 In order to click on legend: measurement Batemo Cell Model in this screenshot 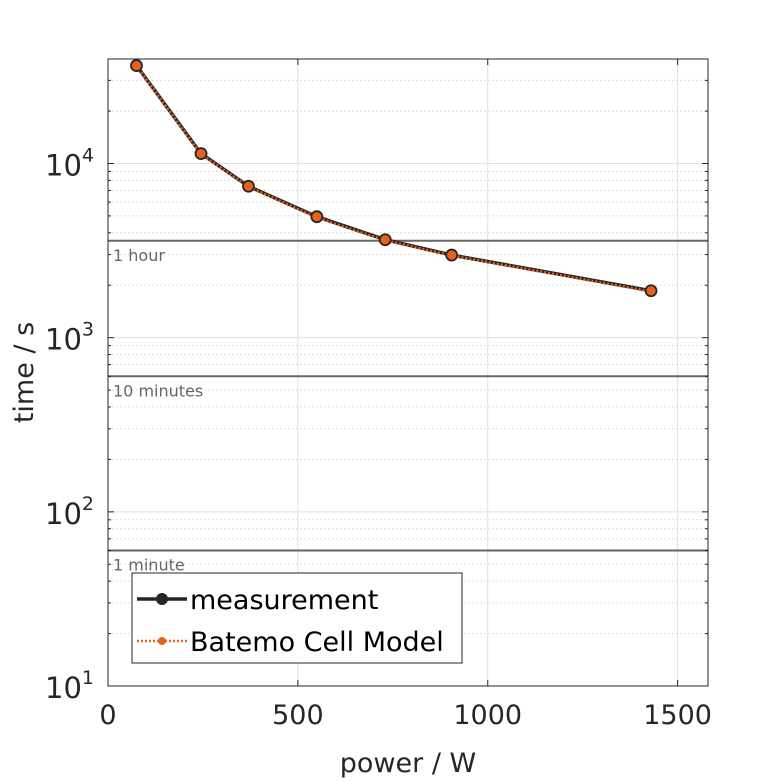, I will do `click(297, 618)`.